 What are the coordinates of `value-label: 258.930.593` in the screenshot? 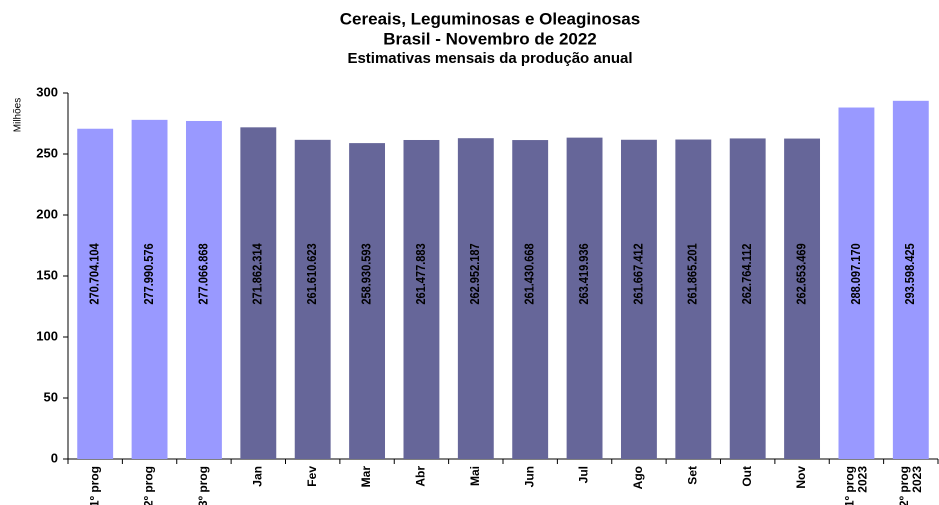 It's located at (366, 274).